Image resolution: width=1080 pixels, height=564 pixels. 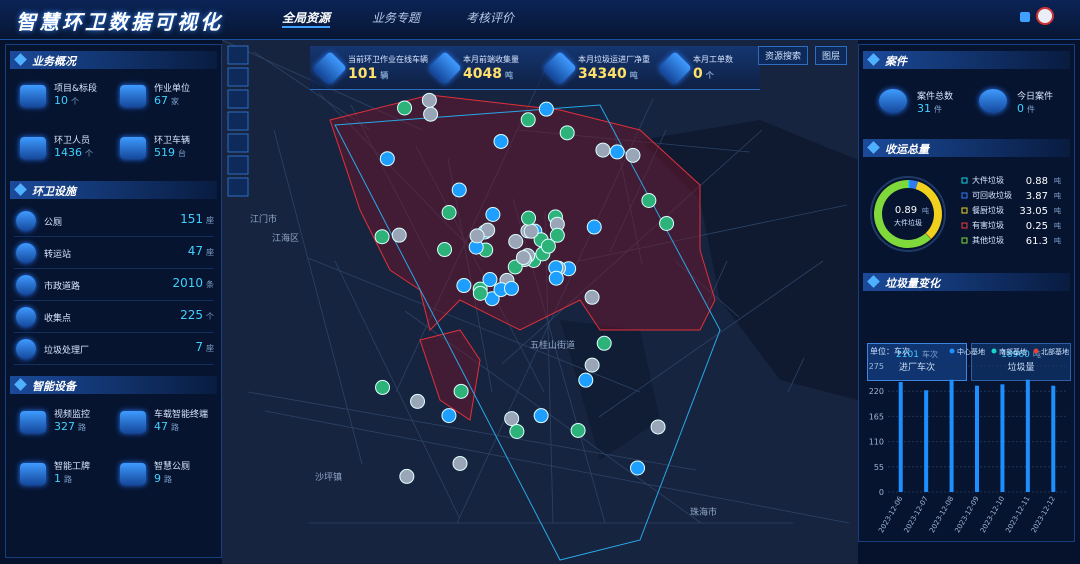 What do you see at coordinates (988, 225) in the screenshot?
I see `legend-label: 有害垃圾` at bounding box center [988, 225].